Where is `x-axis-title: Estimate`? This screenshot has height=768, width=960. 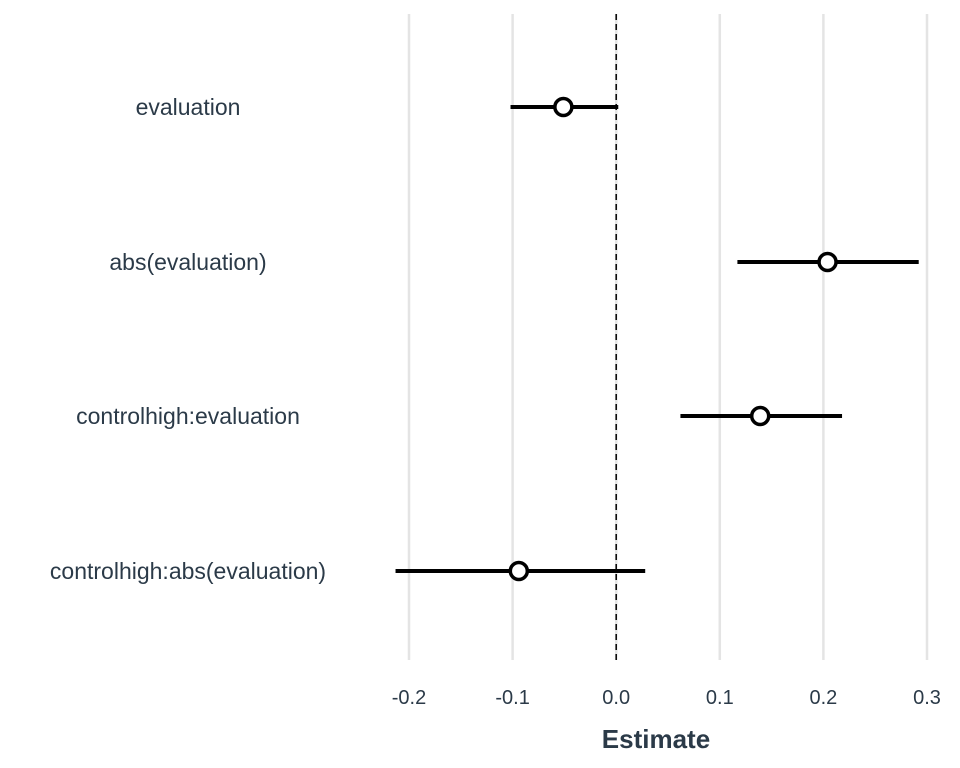
x-axis-title: Estimate is located at coordinates (656, 739).